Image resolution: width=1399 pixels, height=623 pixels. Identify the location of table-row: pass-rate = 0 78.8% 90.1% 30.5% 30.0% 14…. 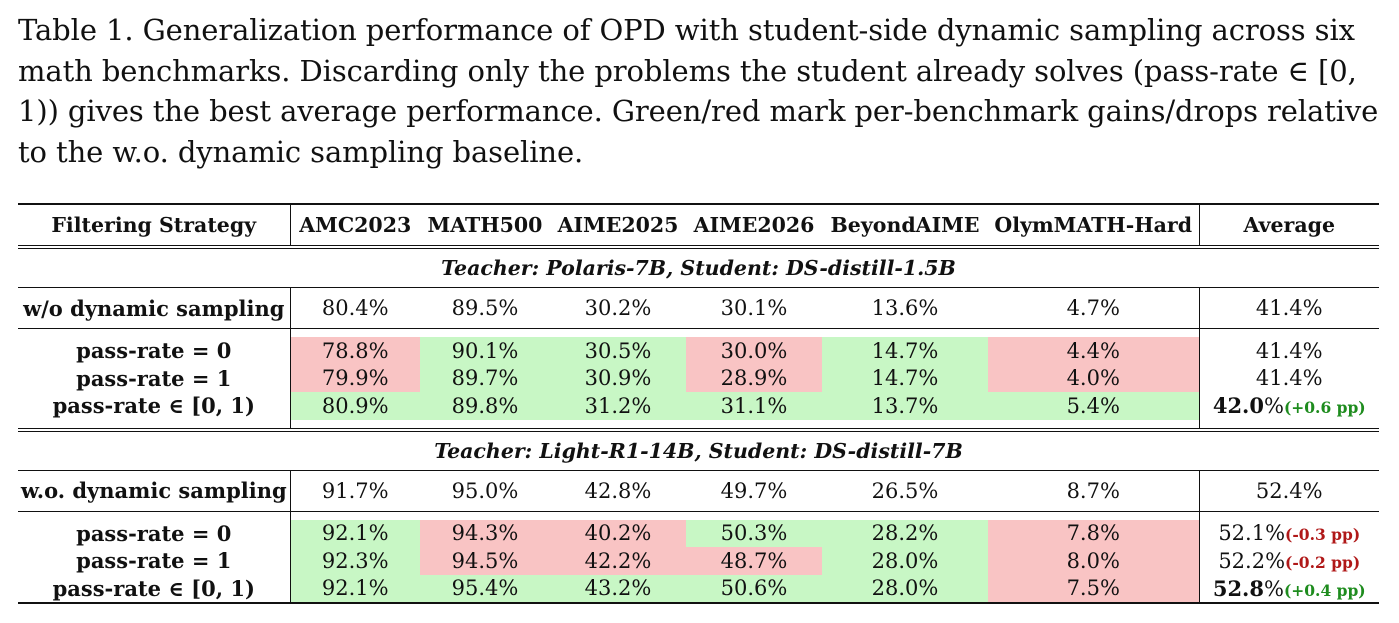
(698, 351).